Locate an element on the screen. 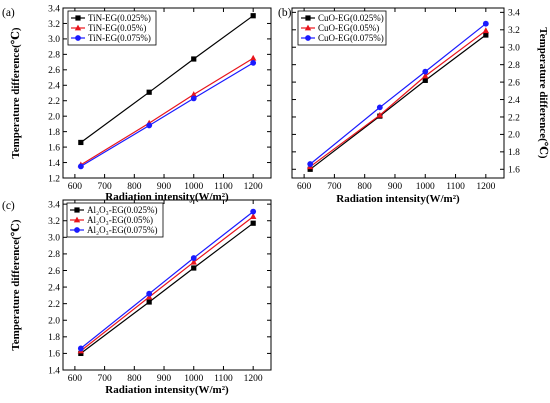 Image resolution: width=550 pixels, height=403 pixels. legend-label-1: CuO-EG(0.05%) is located at coordinates (348, 28).